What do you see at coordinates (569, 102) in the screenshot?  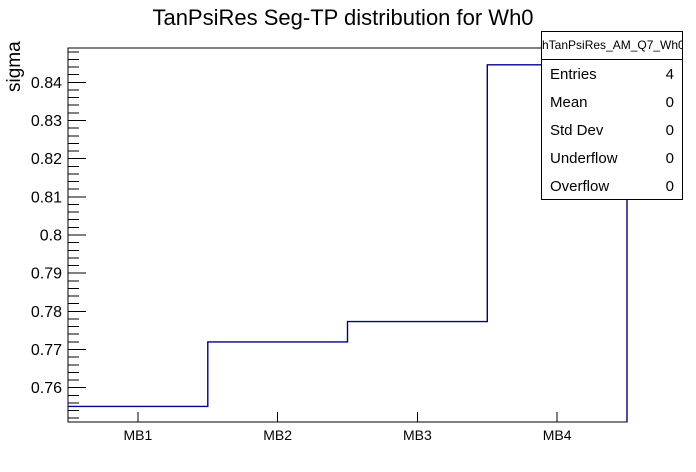 I see `stats-label: Mean` at bounding box center [569, 102].